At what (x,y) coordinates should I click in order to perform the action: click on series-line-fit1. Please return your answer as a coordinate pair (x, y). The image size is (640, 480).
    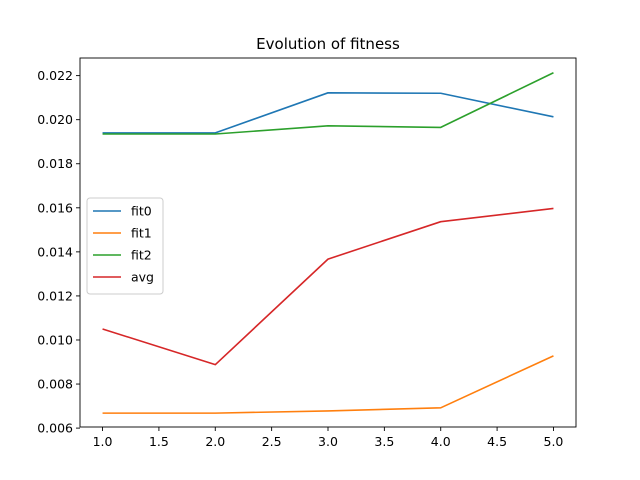
    Looking at the image, I should click on (328, 384).